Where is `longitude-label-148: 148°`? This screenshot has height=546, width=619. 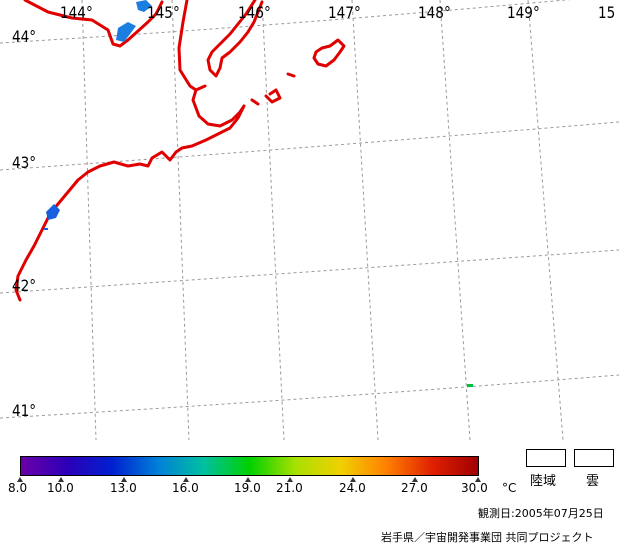
longitude-label-148: 148° is located at coordinates (434, 12).